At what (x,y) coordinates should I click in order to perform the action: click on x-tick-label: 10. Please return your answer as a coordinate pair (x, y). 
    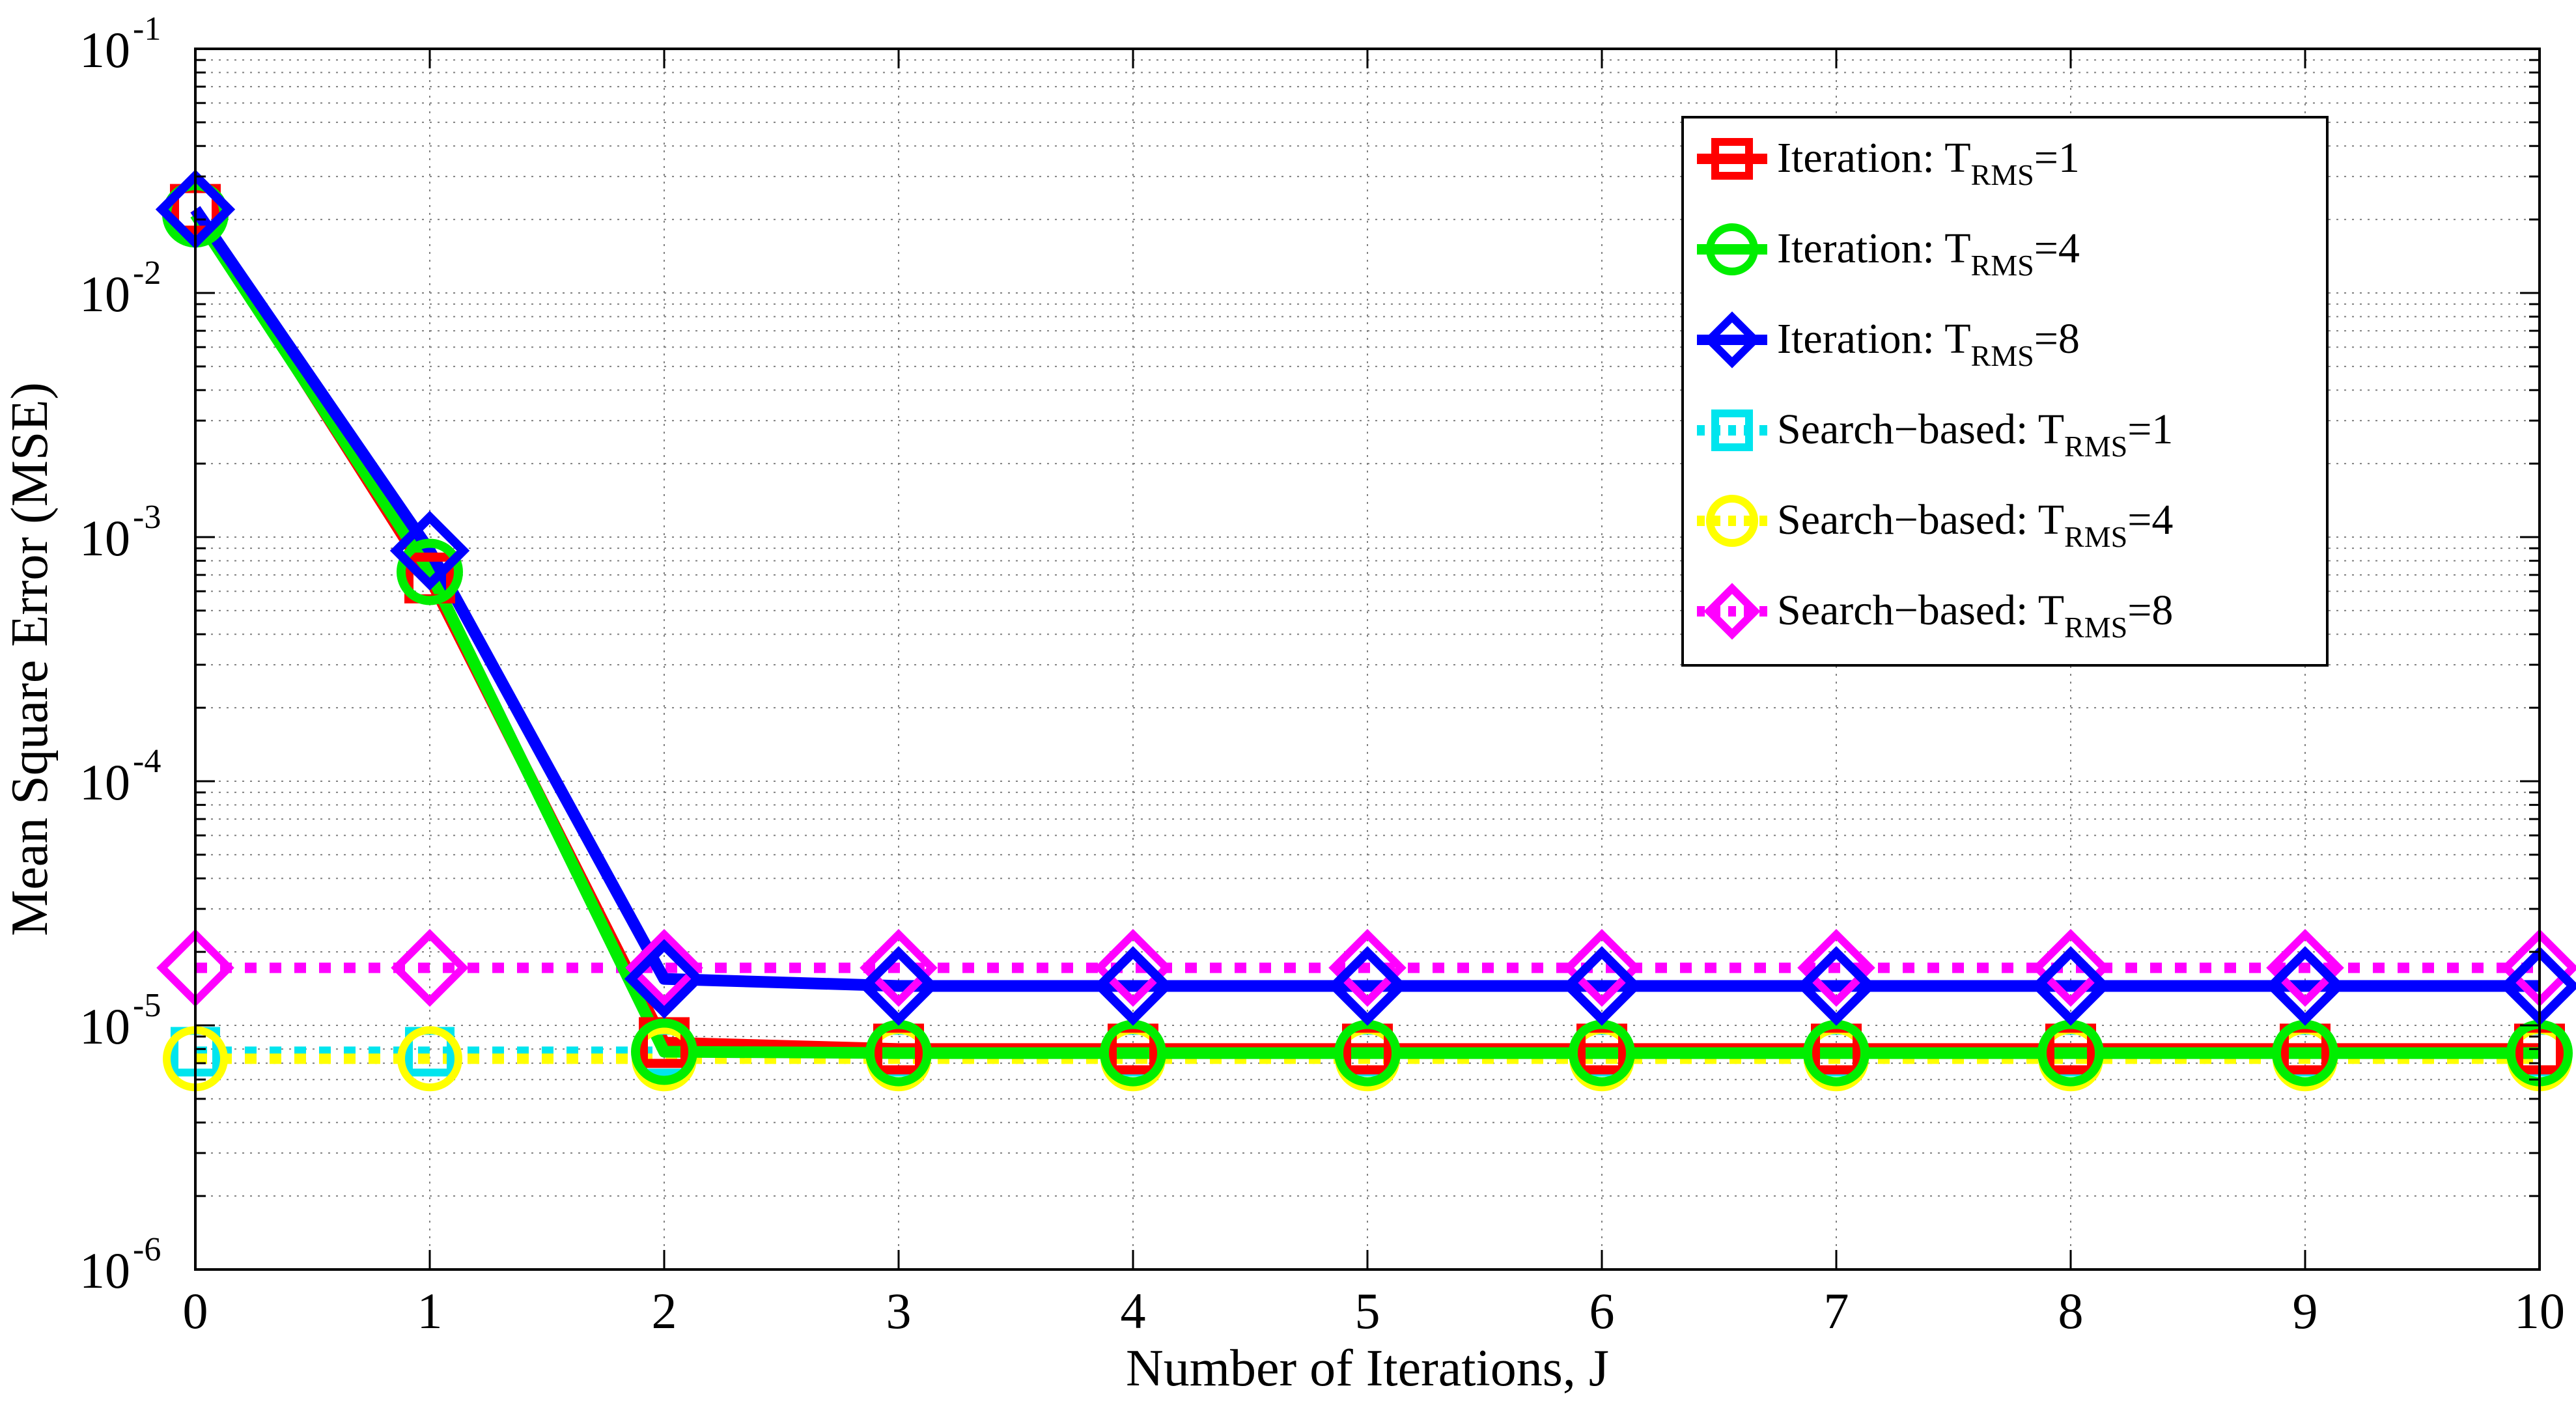
    Looking at the image, I should click on (2540, 1311).